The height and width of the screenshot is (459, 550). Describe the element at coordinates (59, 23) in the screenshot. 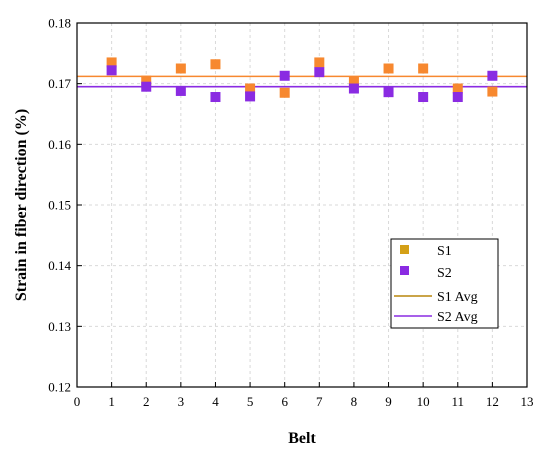

I see `y-tick-label: 0.18` at that location.